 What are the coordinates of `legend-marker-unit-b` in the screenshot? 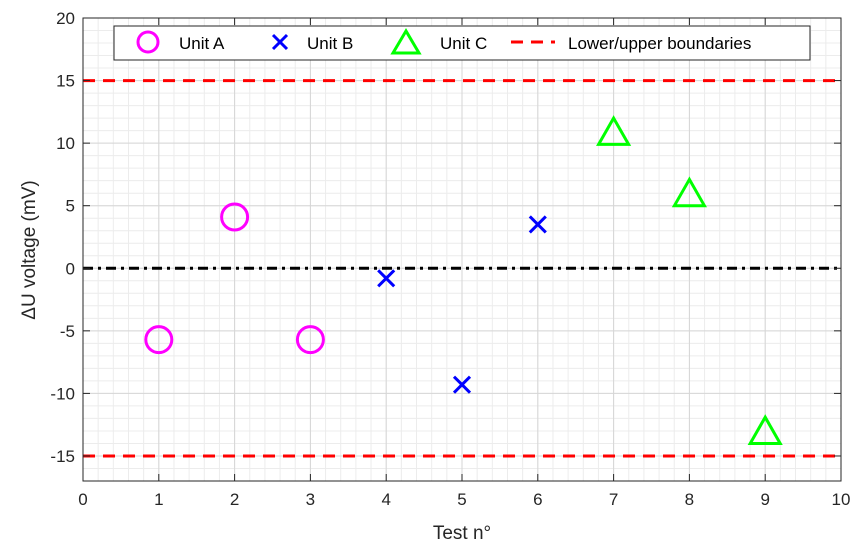 It's located at (280, 42).